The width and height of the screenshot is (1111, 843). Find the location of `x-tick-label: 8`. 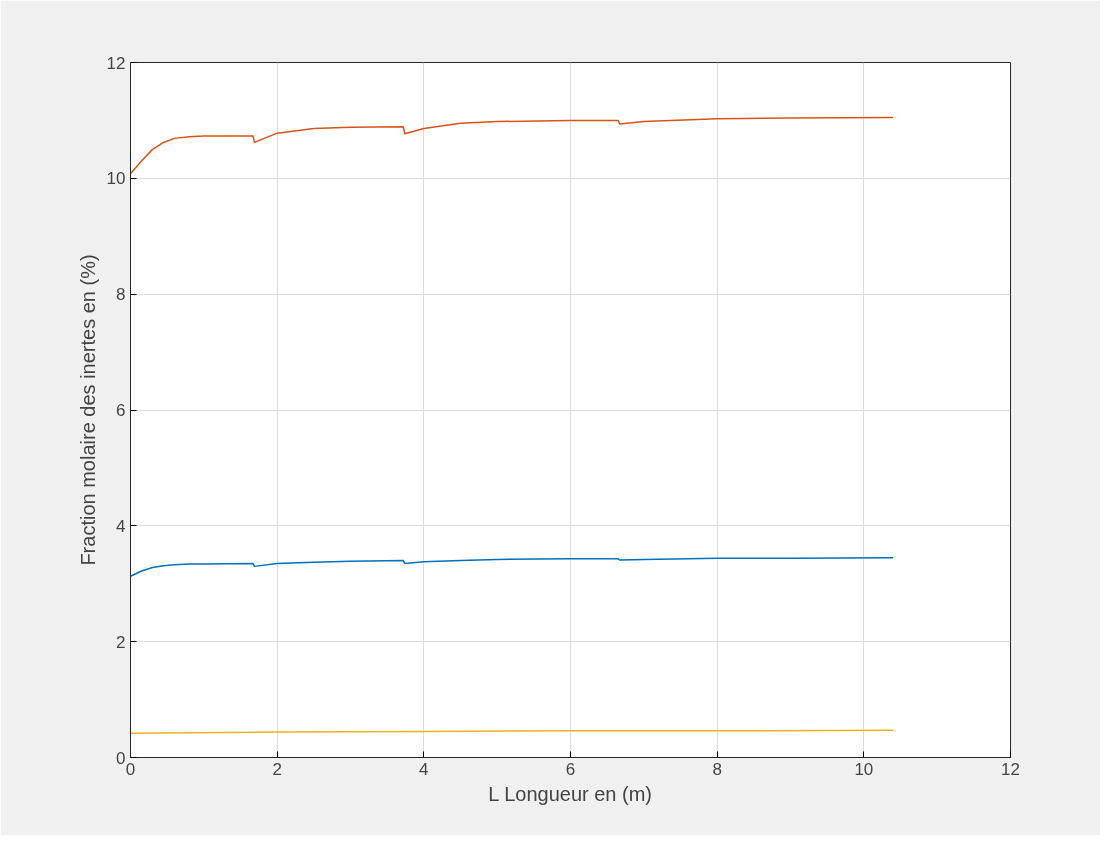

x-tick-label: 8 is located at coordinates (717, 769).